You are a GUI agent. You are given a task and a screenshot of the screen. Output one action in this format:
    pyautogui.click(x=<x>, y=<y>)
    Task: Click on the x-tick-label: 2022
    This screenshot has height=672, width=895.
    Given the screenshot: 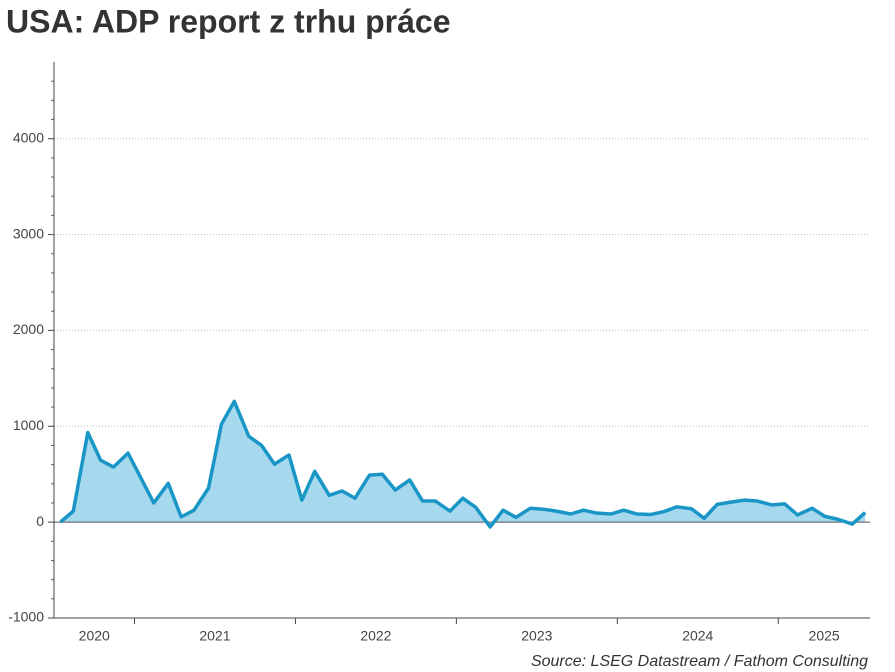 What is the action you would take?
    pyautogui.click(x=375, y=636)
    